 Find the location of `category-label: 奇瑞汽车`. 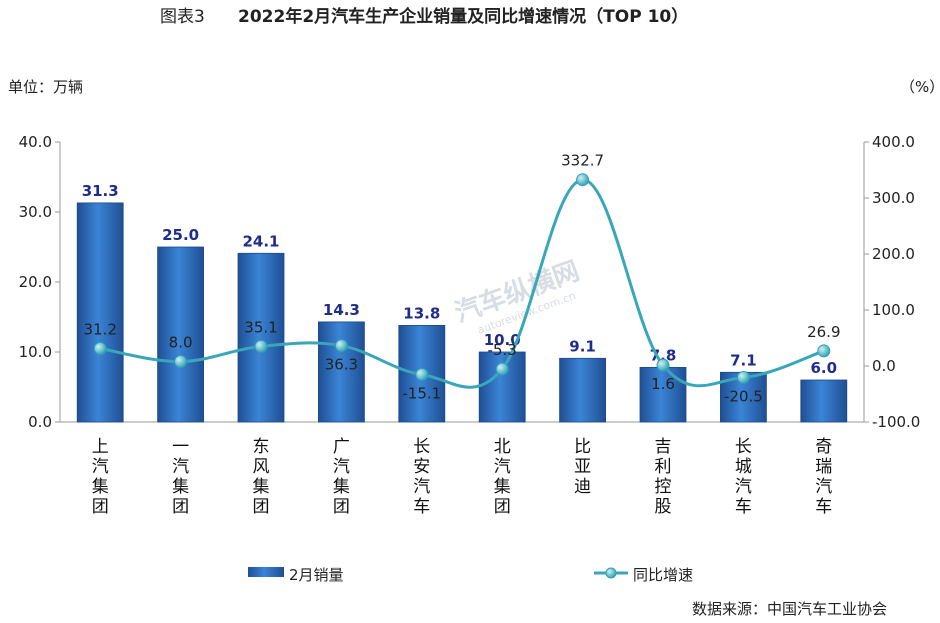

category-label: 奇瑞汽车 is located at coordinates (823, 477).